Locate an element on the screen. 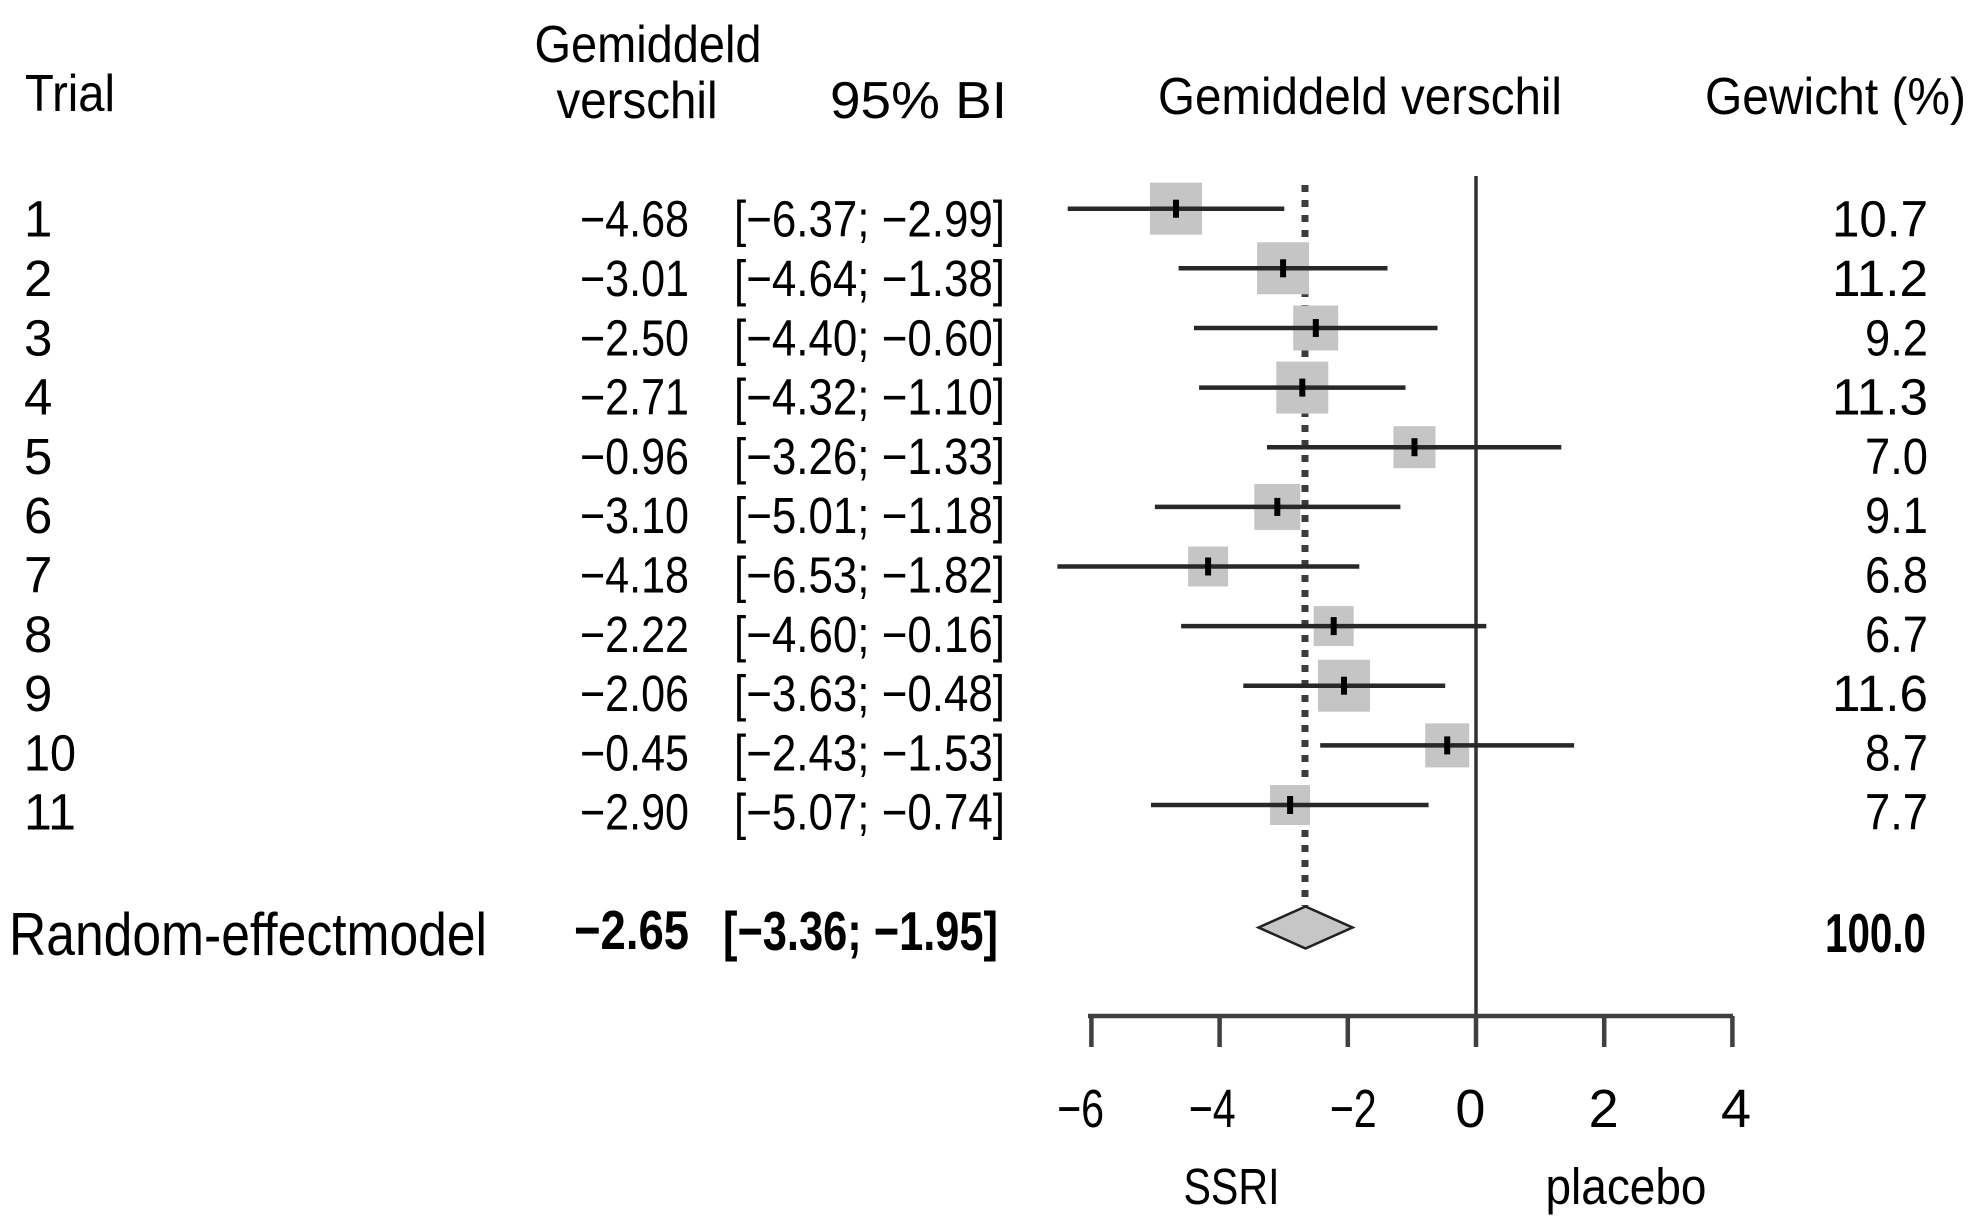  svg-text: 1 is located at coordinates (38, 219).